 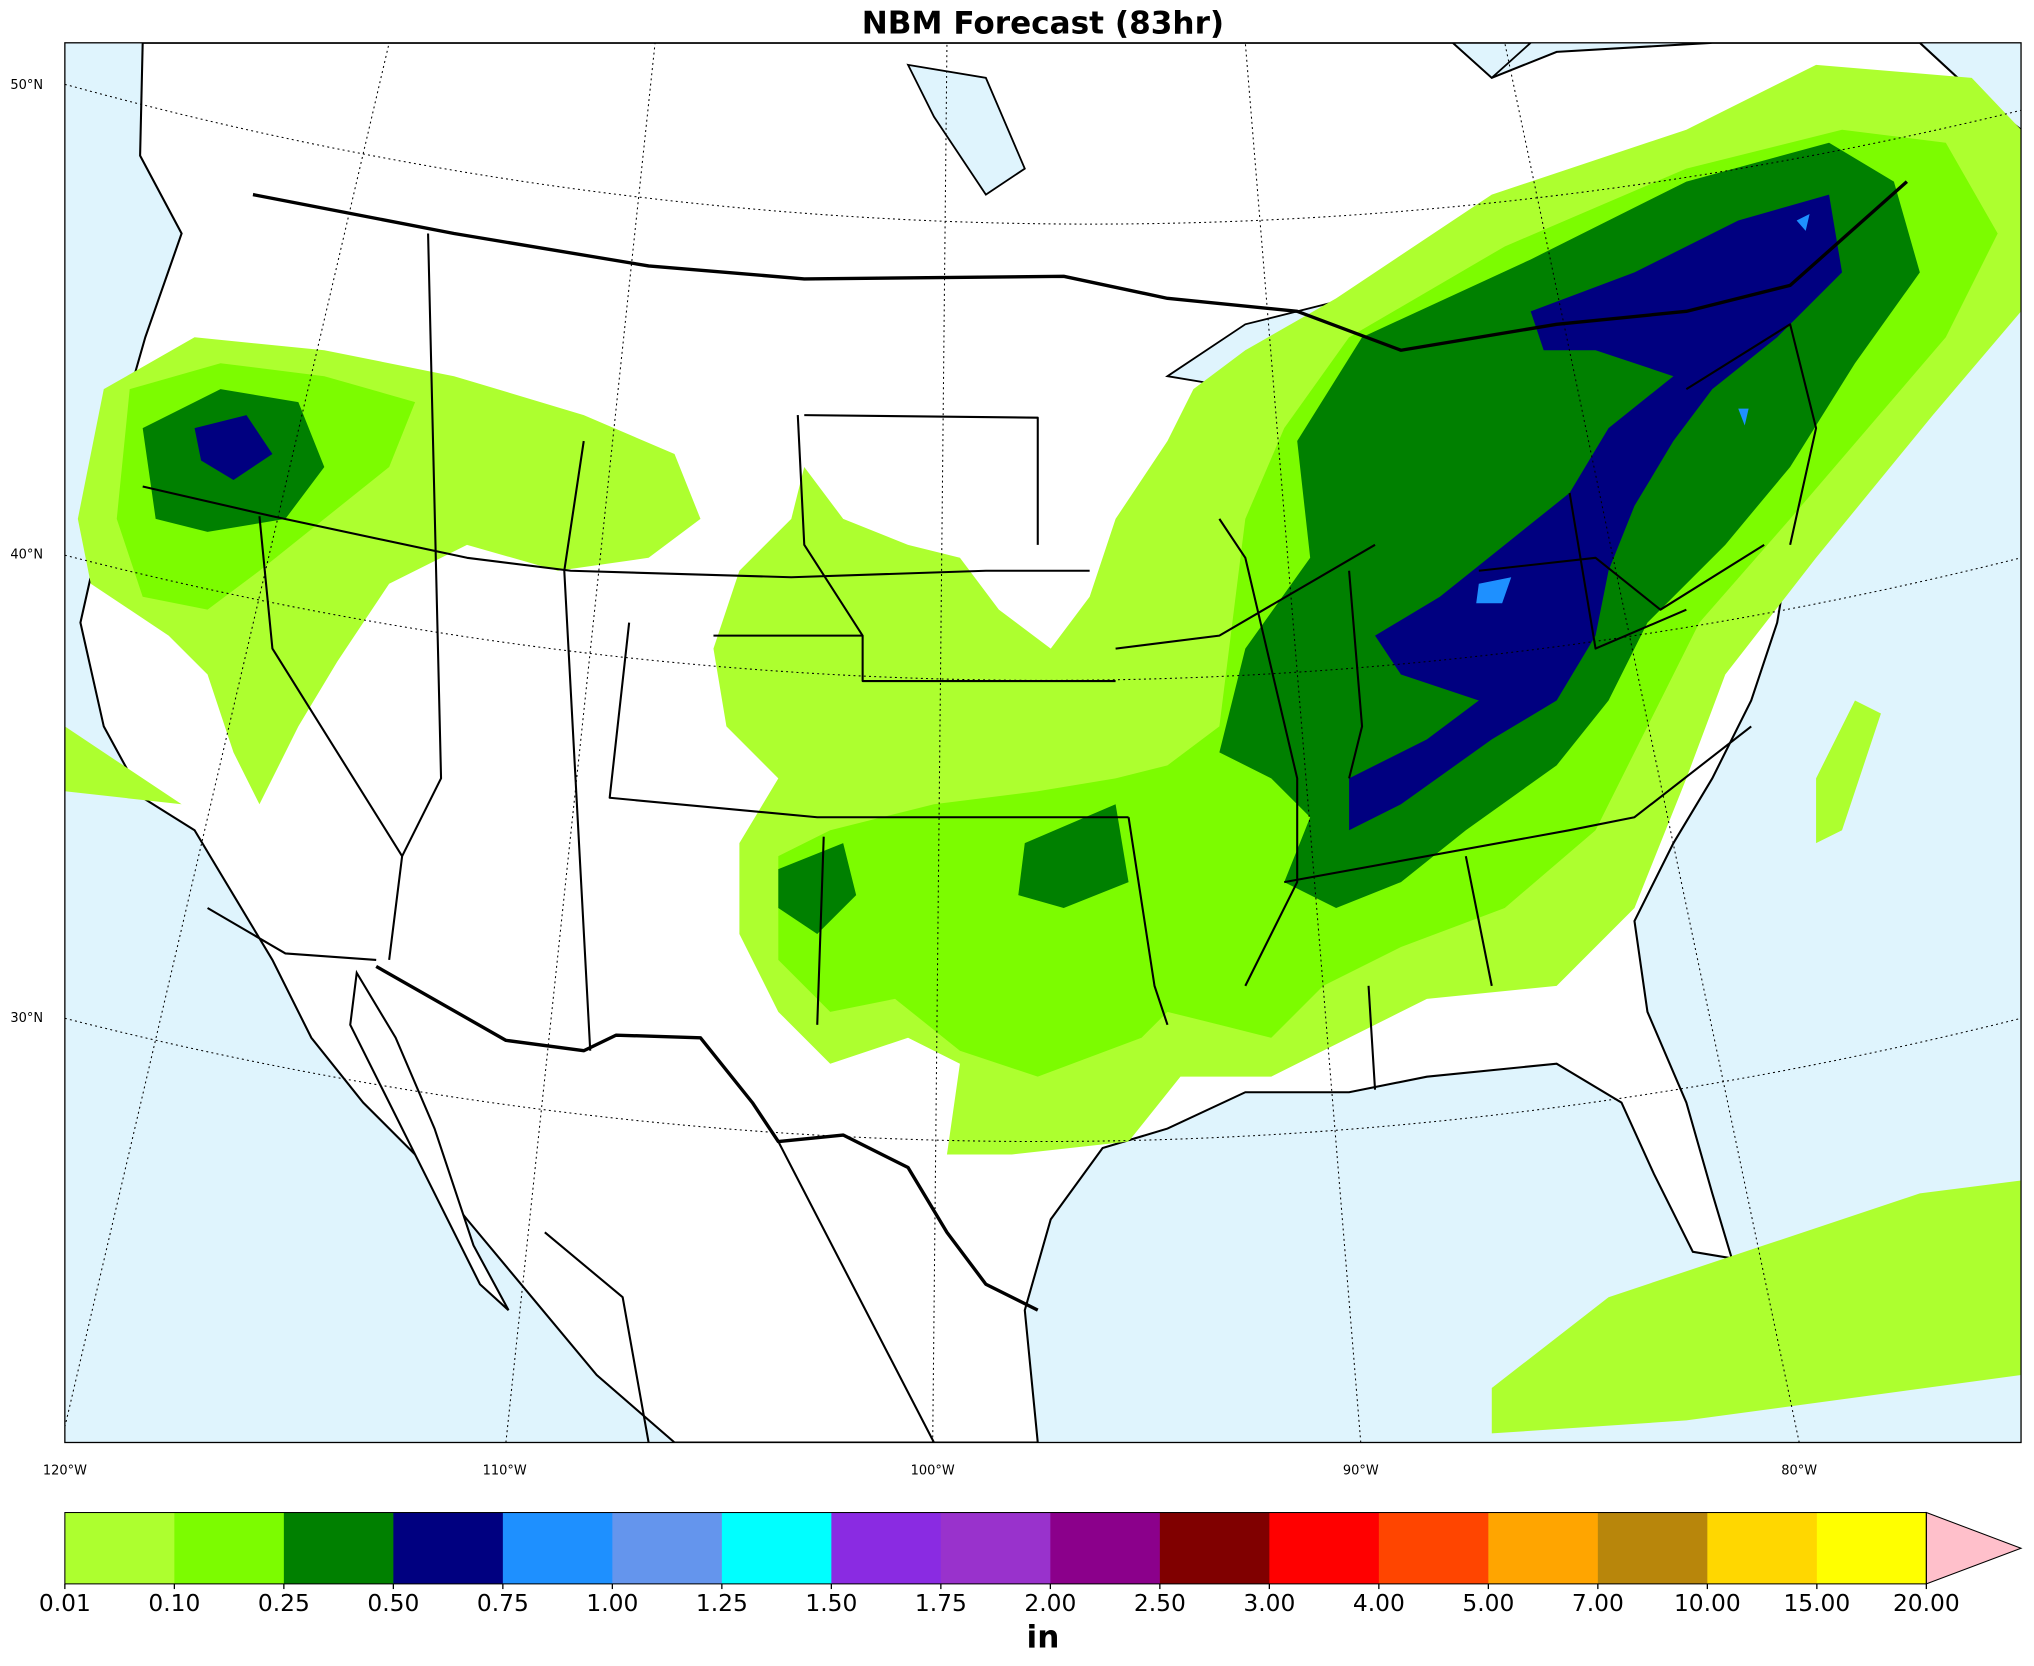 What do you see at coordinates (941, 1603) in the screenshot?
I see `colorbar-label: 1.75` at bounding box center [941, 1603].